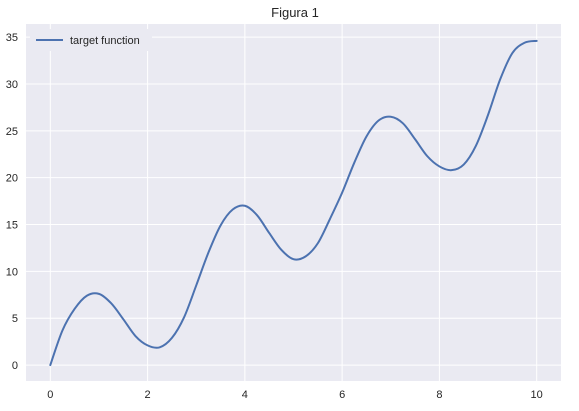 The width and height of the screenshot is (579, 411). Describe the element at coordinates (105, 41) in the screenshot. I see `legend-label: target function` at that location.